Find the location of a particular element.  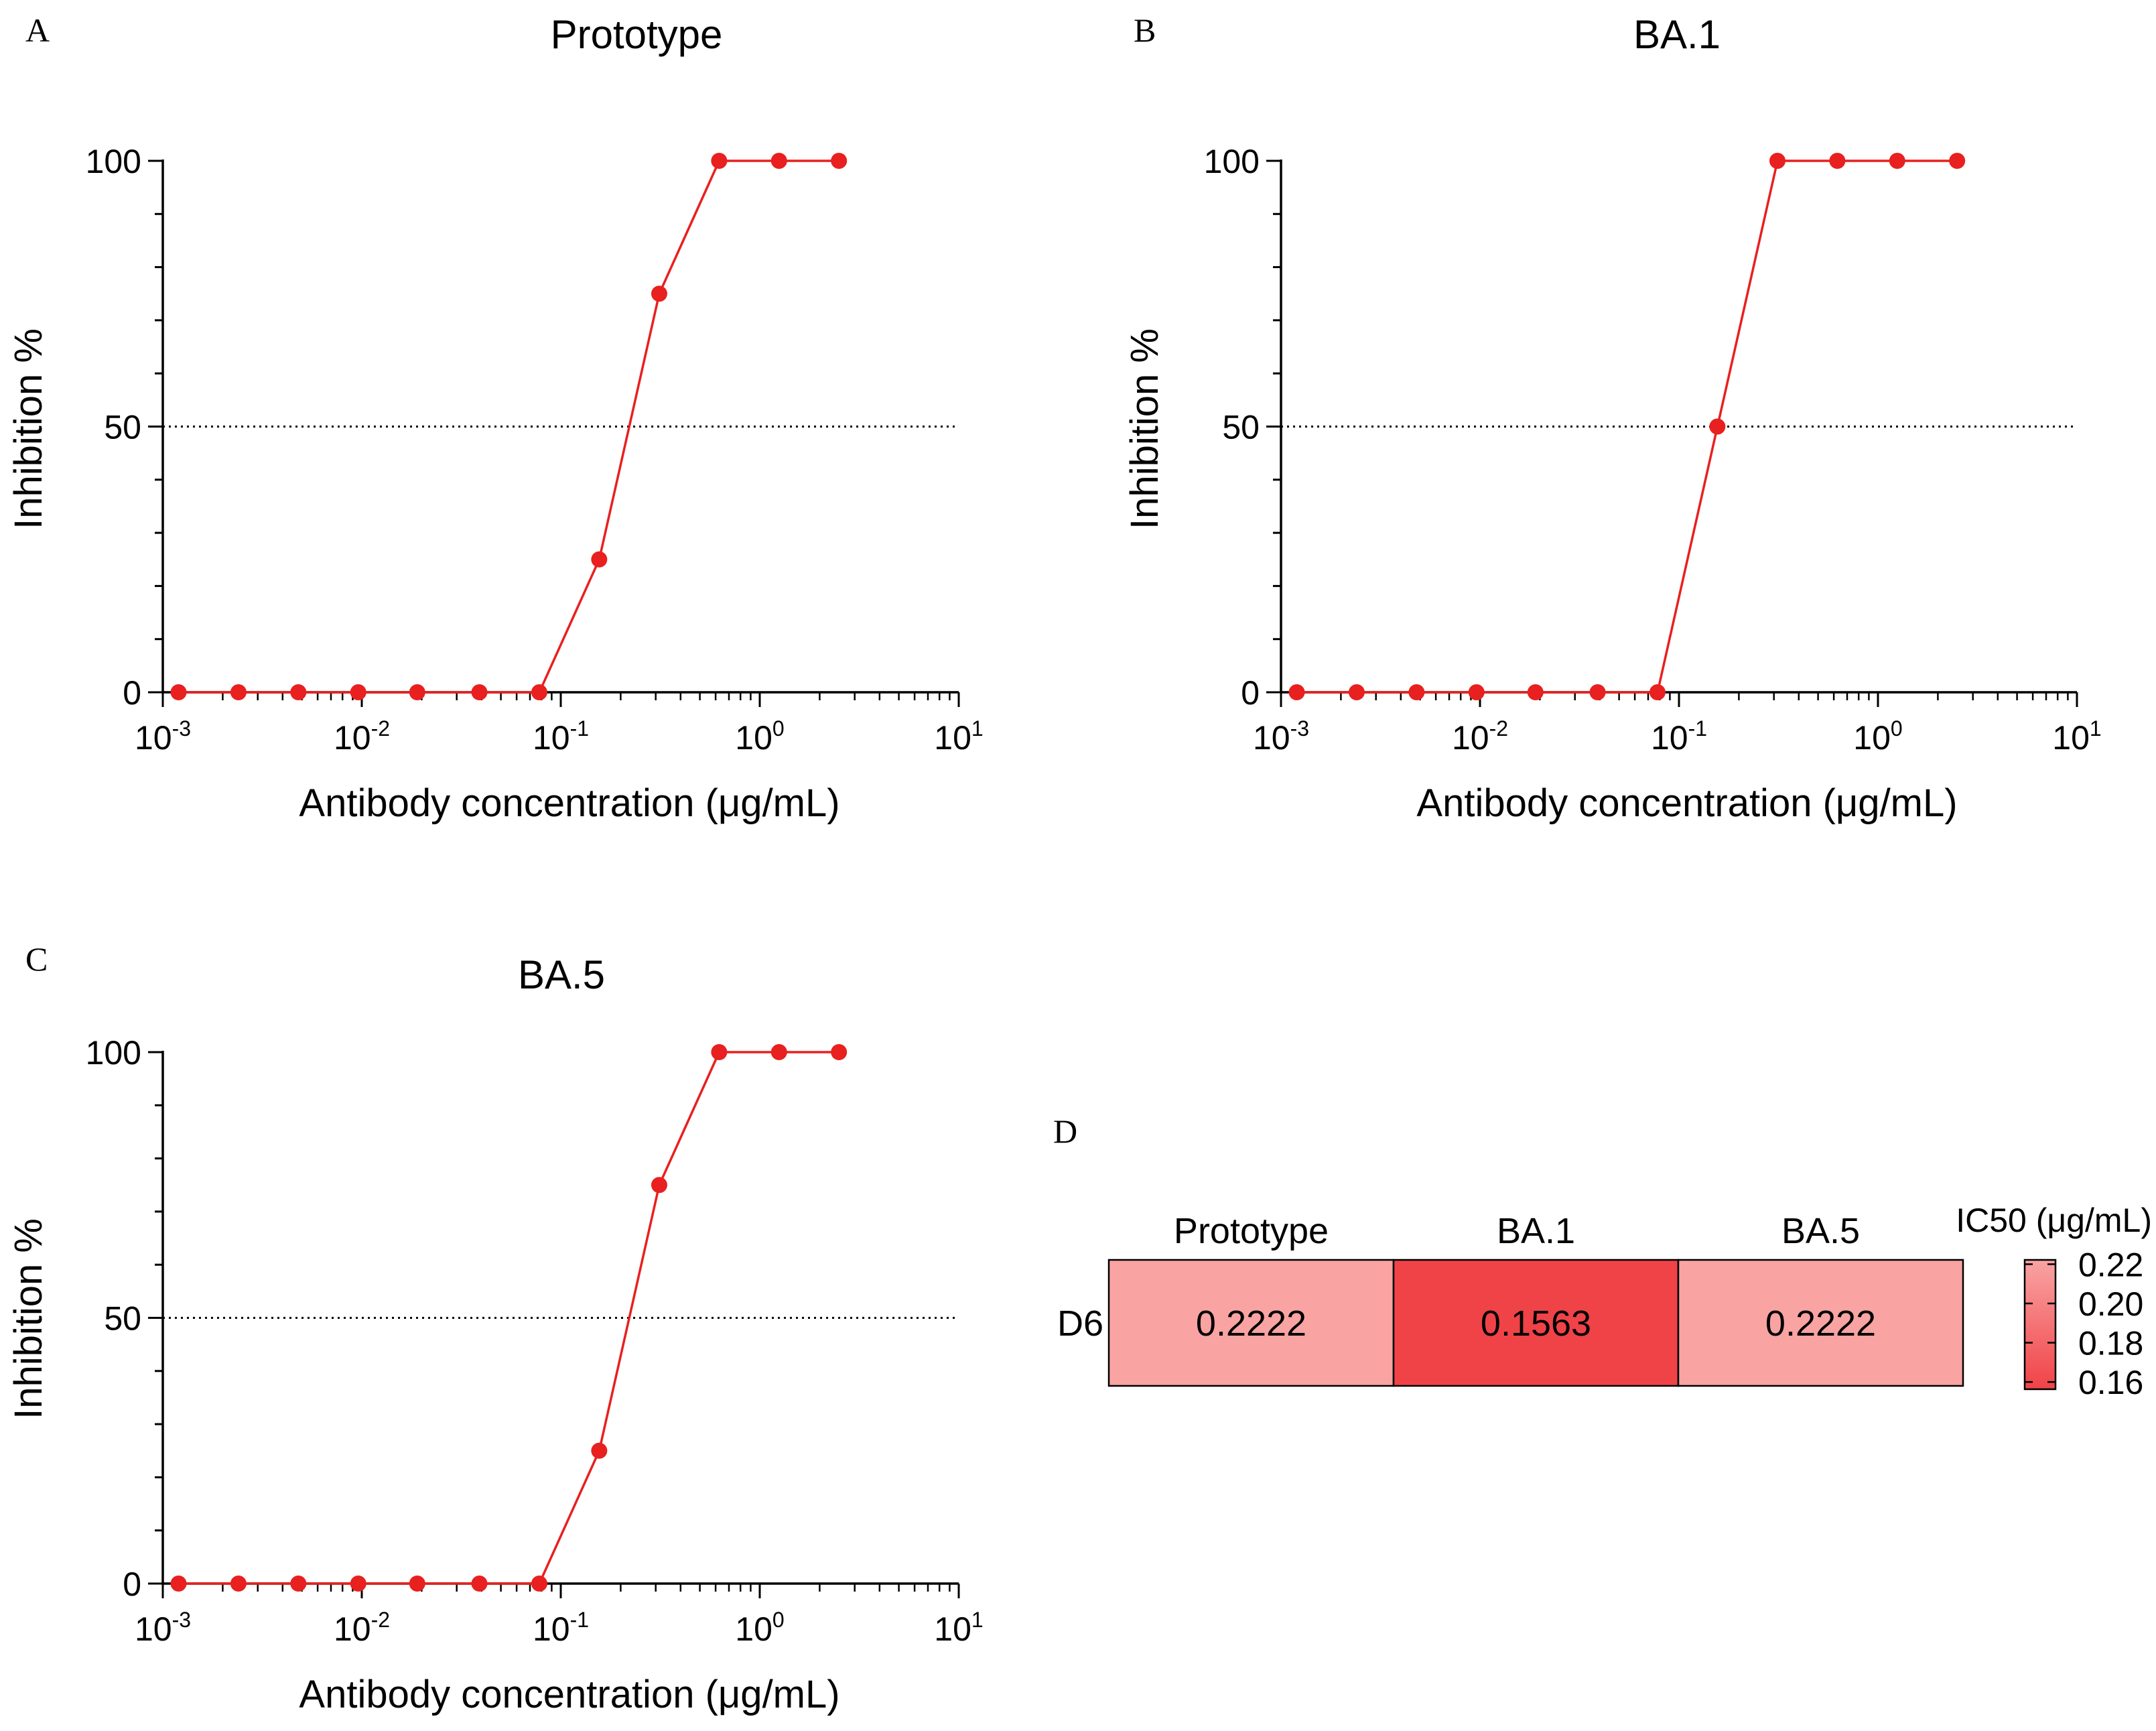

colorbar-tick-label: 0.22 is located at coordinates (2110, 1265).